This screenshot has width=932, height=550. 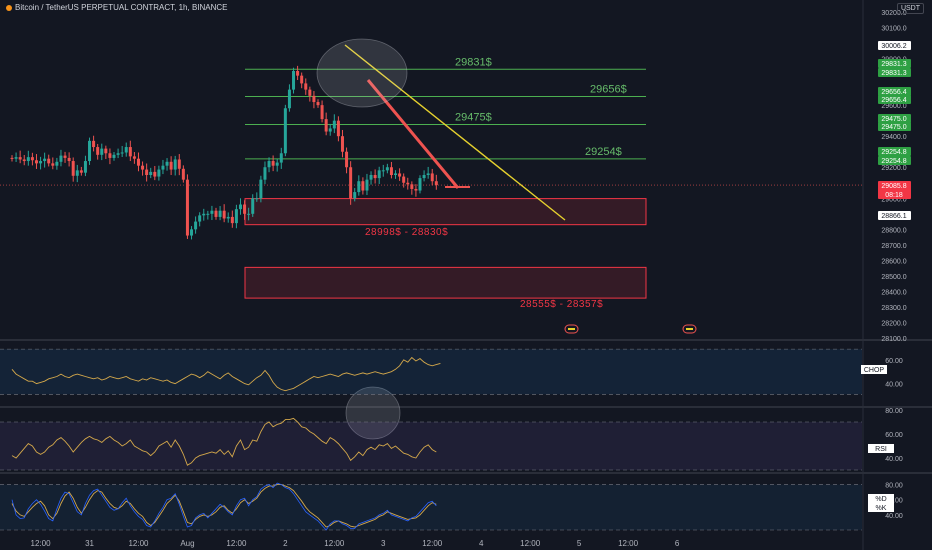 What do you see at coordinates (285, 543) in the screenshot?
I see `x-tick-label: 2` at bounding box center [285, 543].